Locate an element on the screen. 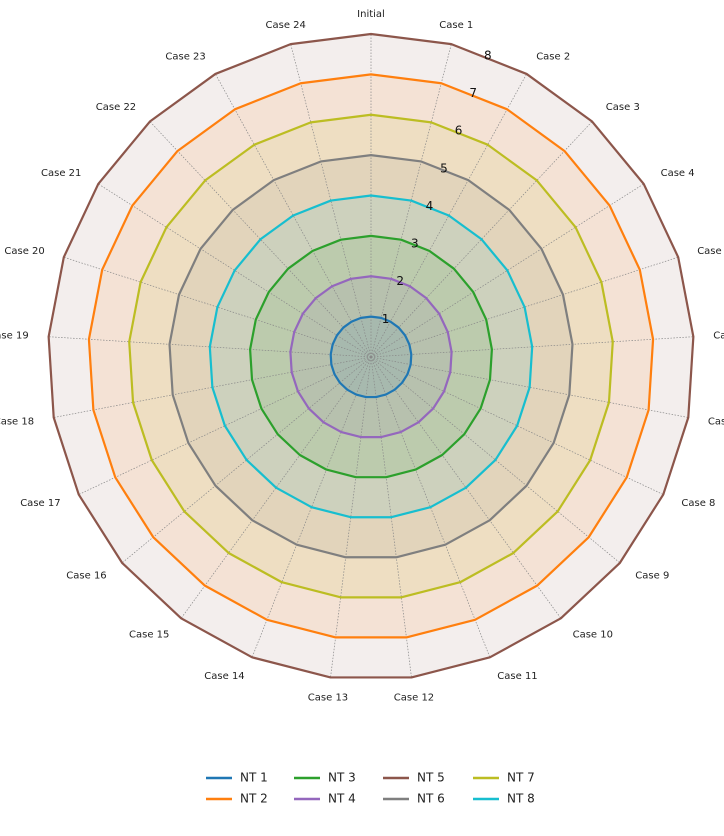 The image size is (724, 836). category-label-case-3: Case 3 is located at coordinates (623, 107).